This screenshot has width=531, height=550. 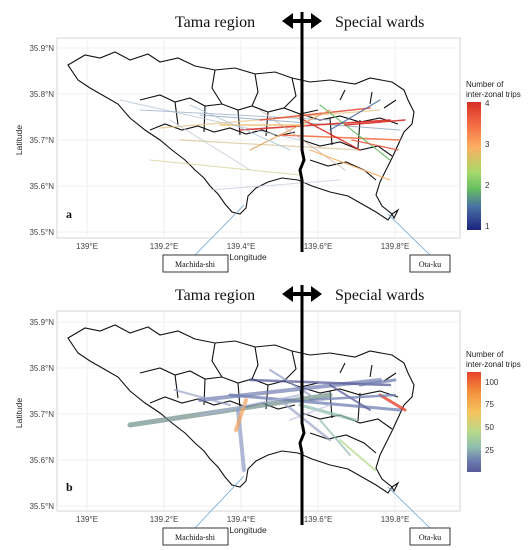 What do you see at coordinates (248, 530) in the screenshot?
I see `x-axis-label-b: Longitude` at bounding box center [248, 530].